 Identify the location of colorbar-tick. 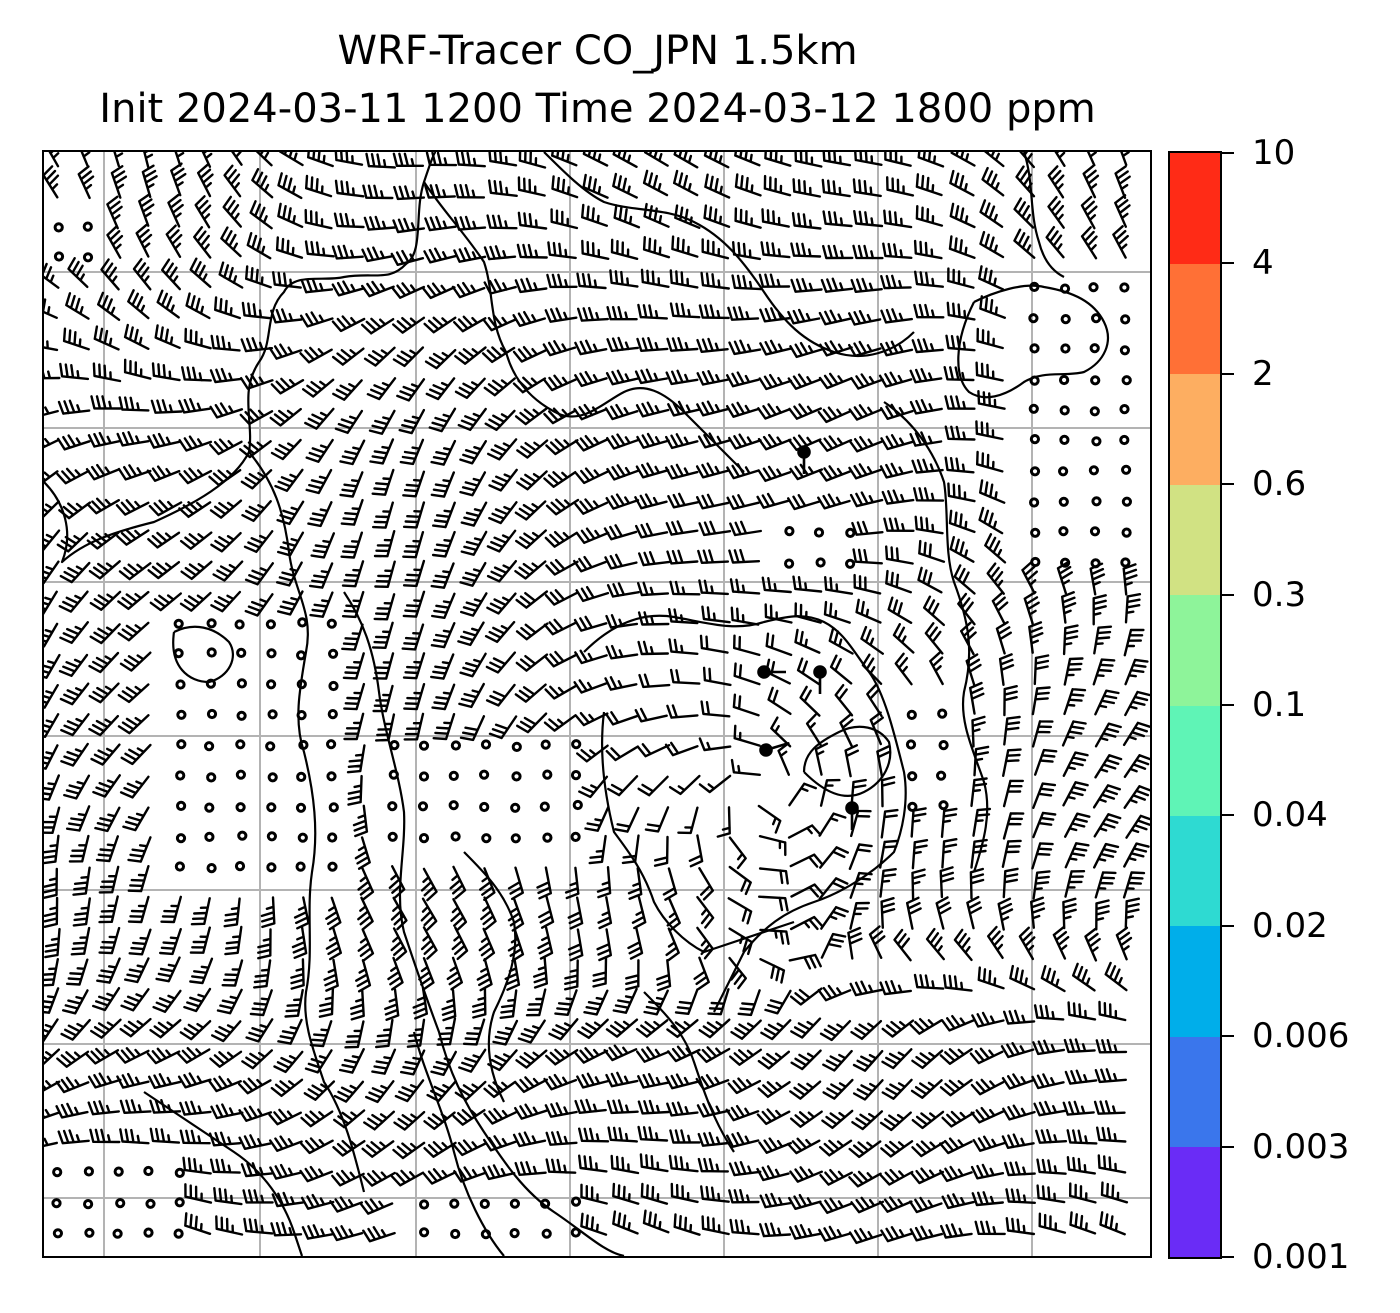
(1228, 815).